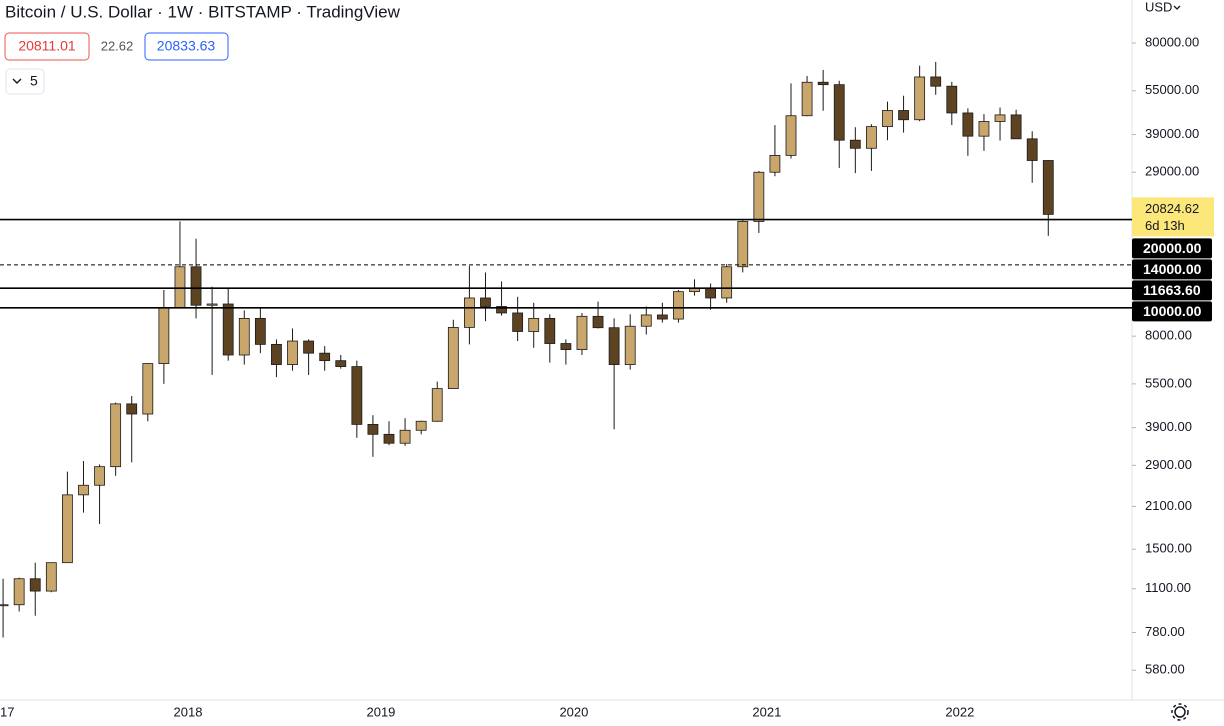 Image resolution: width=1224 pixels, height=726 pixels. I want to click on level-label: 14000.00, so click(1172, 269).